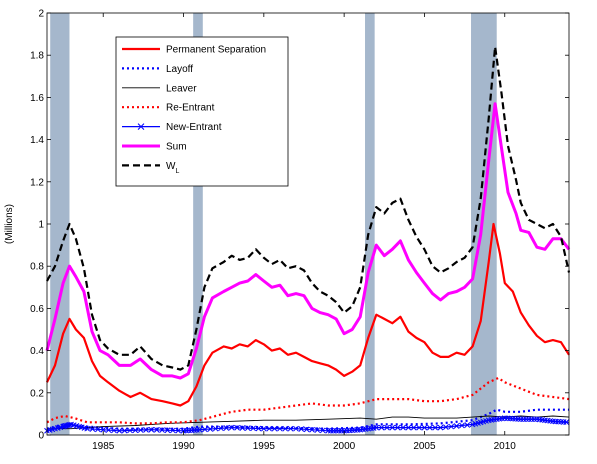 This screenshot has width=597, height=464. What do you see at coordinates (37, 309) in the screenshot?
I see `y-tick-label: 0.6` at bounding box center [37, 309].